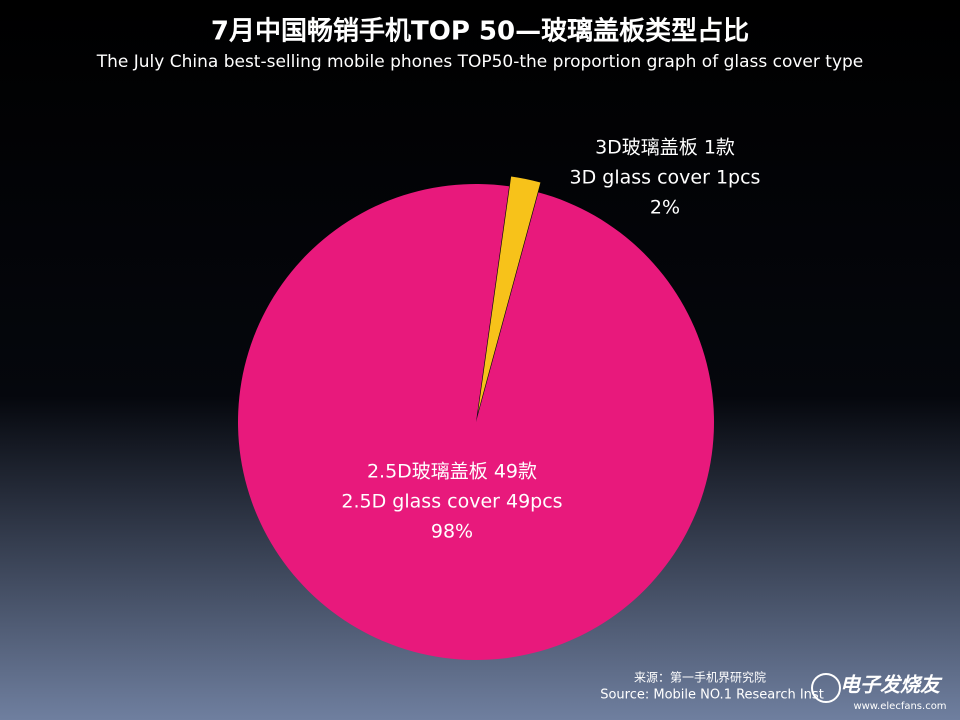  What do you see at coordinates (899, 706) in the screenshot?
I see `watermark-url: www.elecfans.com` at bounding box center [899, 706].